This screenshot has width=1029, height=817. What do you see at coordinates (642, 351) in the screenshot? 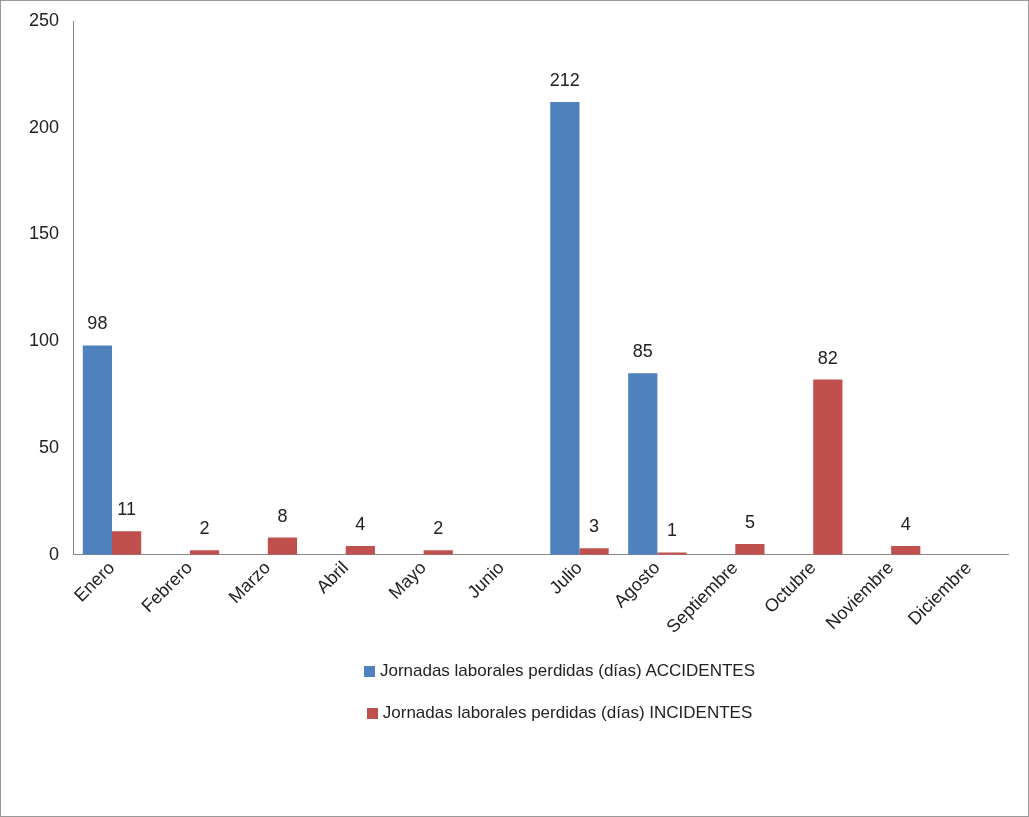
I see `data-label: 85` at bounding box center [642, 351].